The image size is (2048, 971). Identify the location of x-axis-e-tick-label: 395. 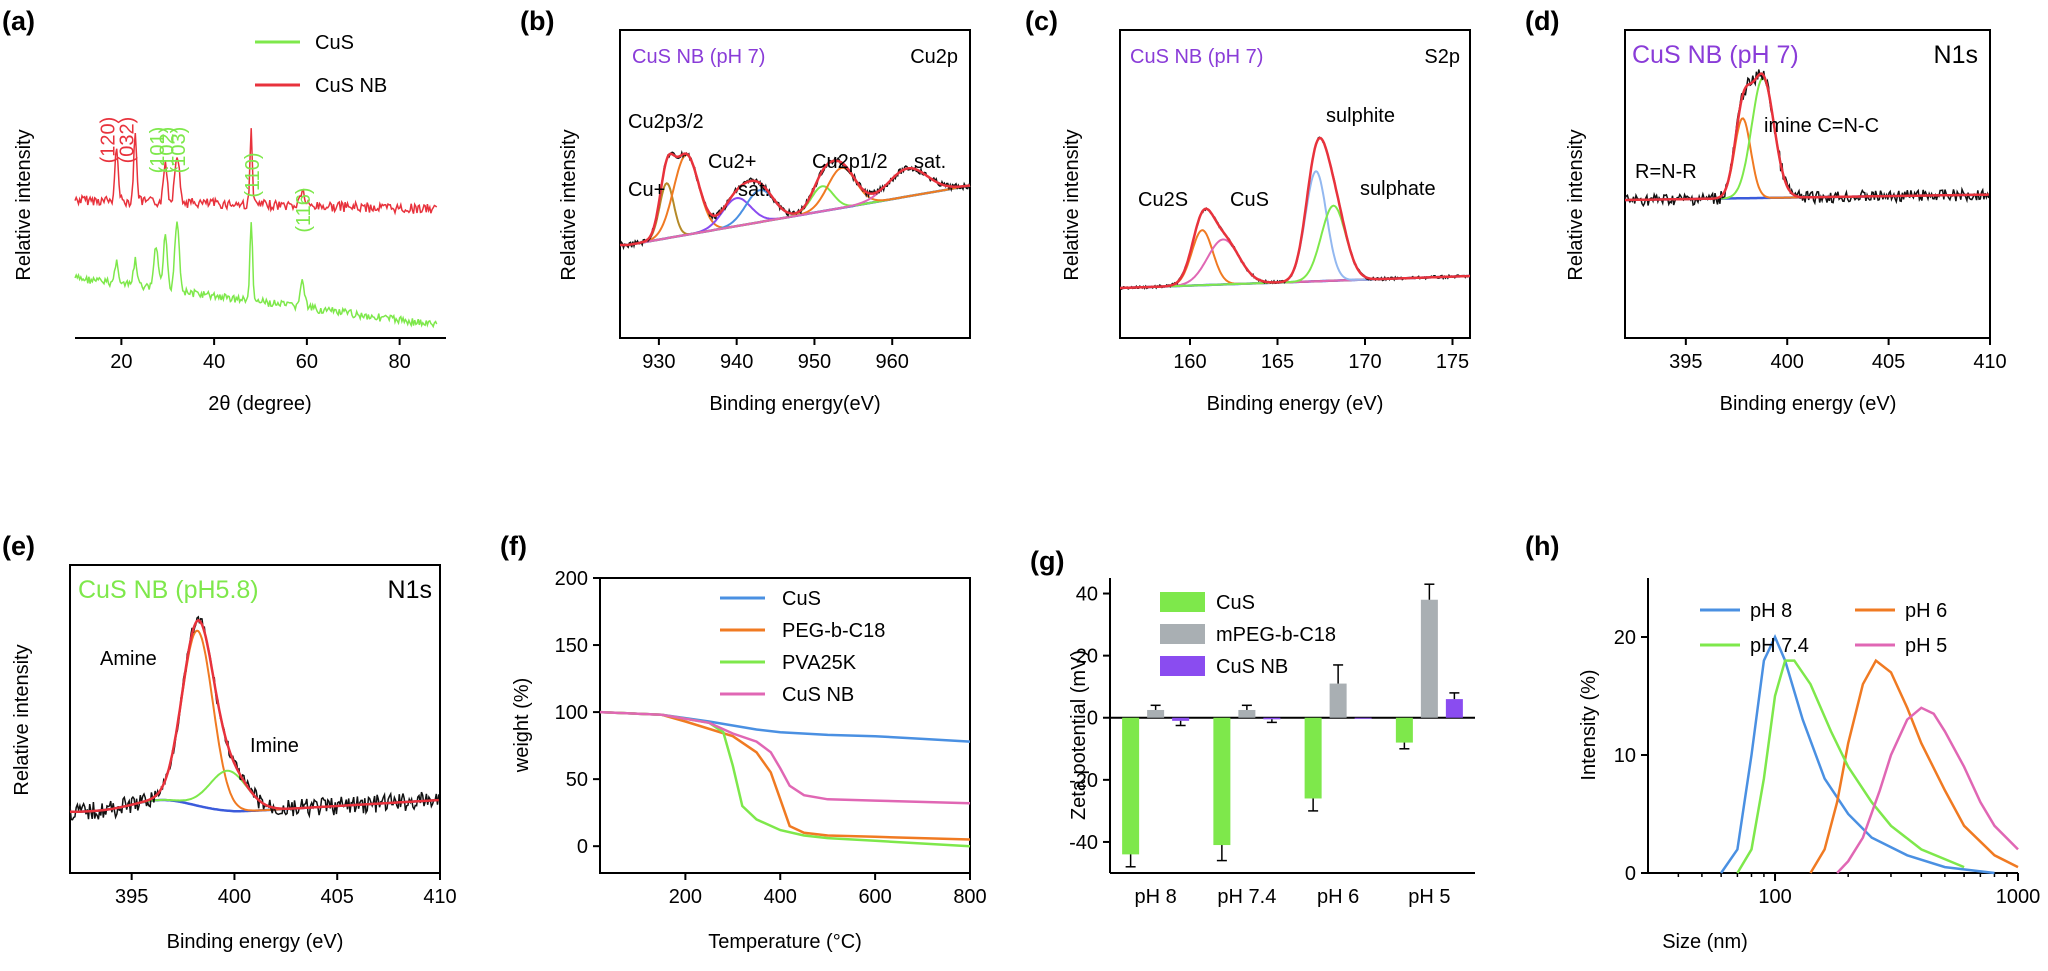
(131, 897).